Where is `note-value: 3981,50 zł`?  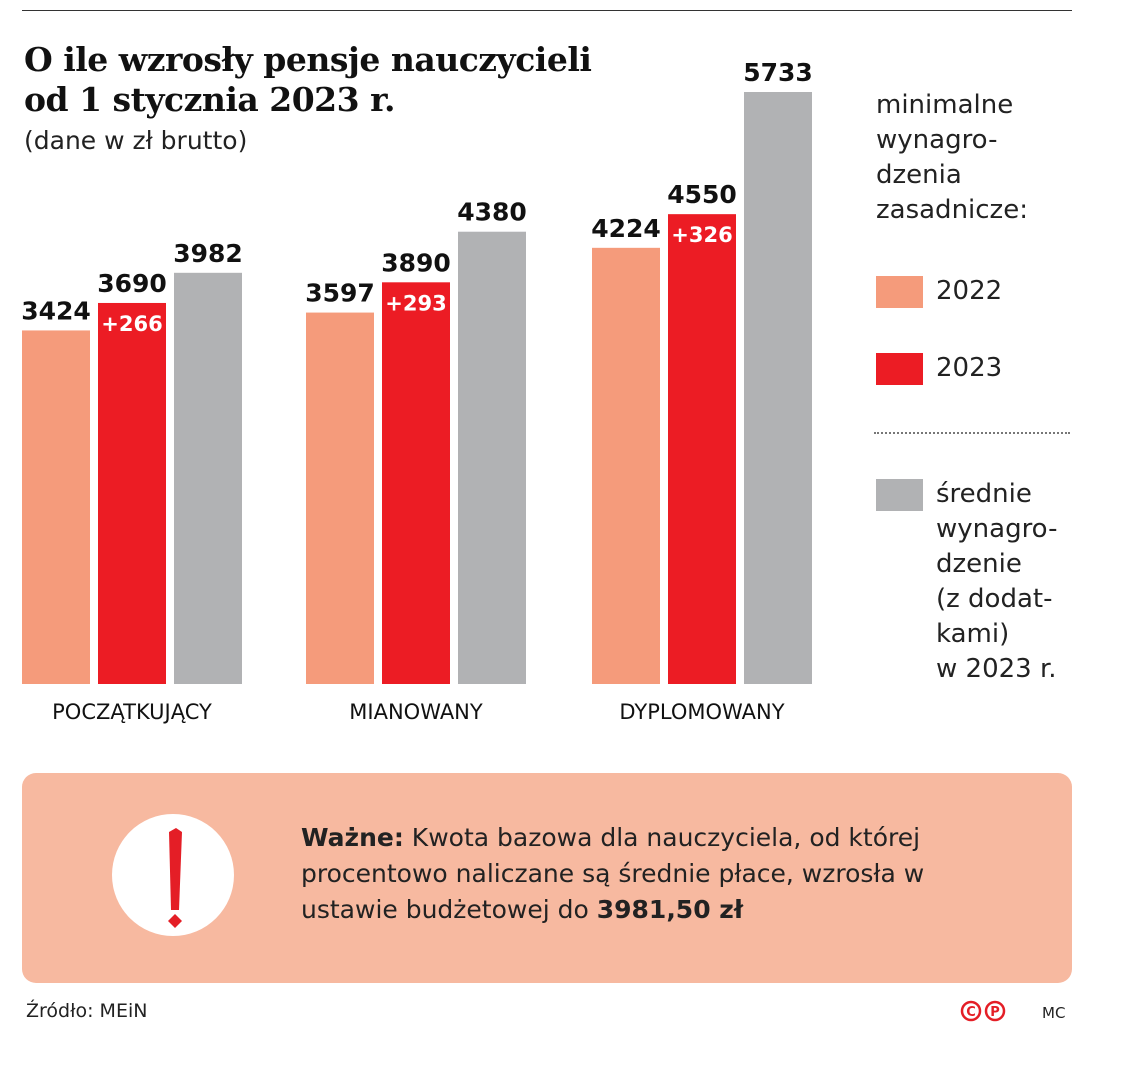 note-value: 3981,50 zł is located at coordinates (670, 909).